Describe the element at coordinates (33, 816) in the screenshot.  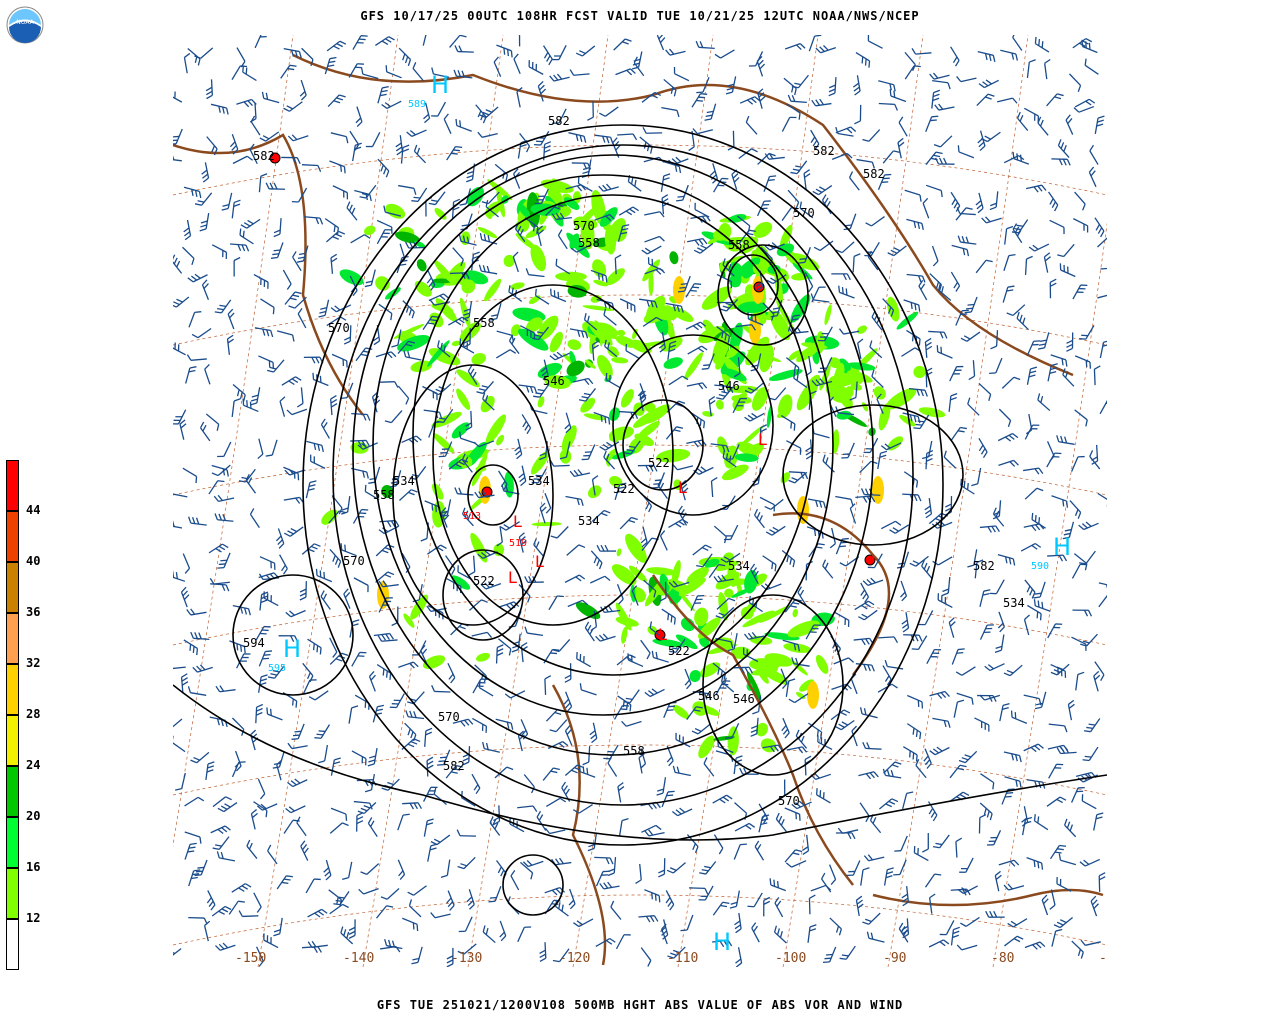
I see `colorbar-label: 20` at that location.